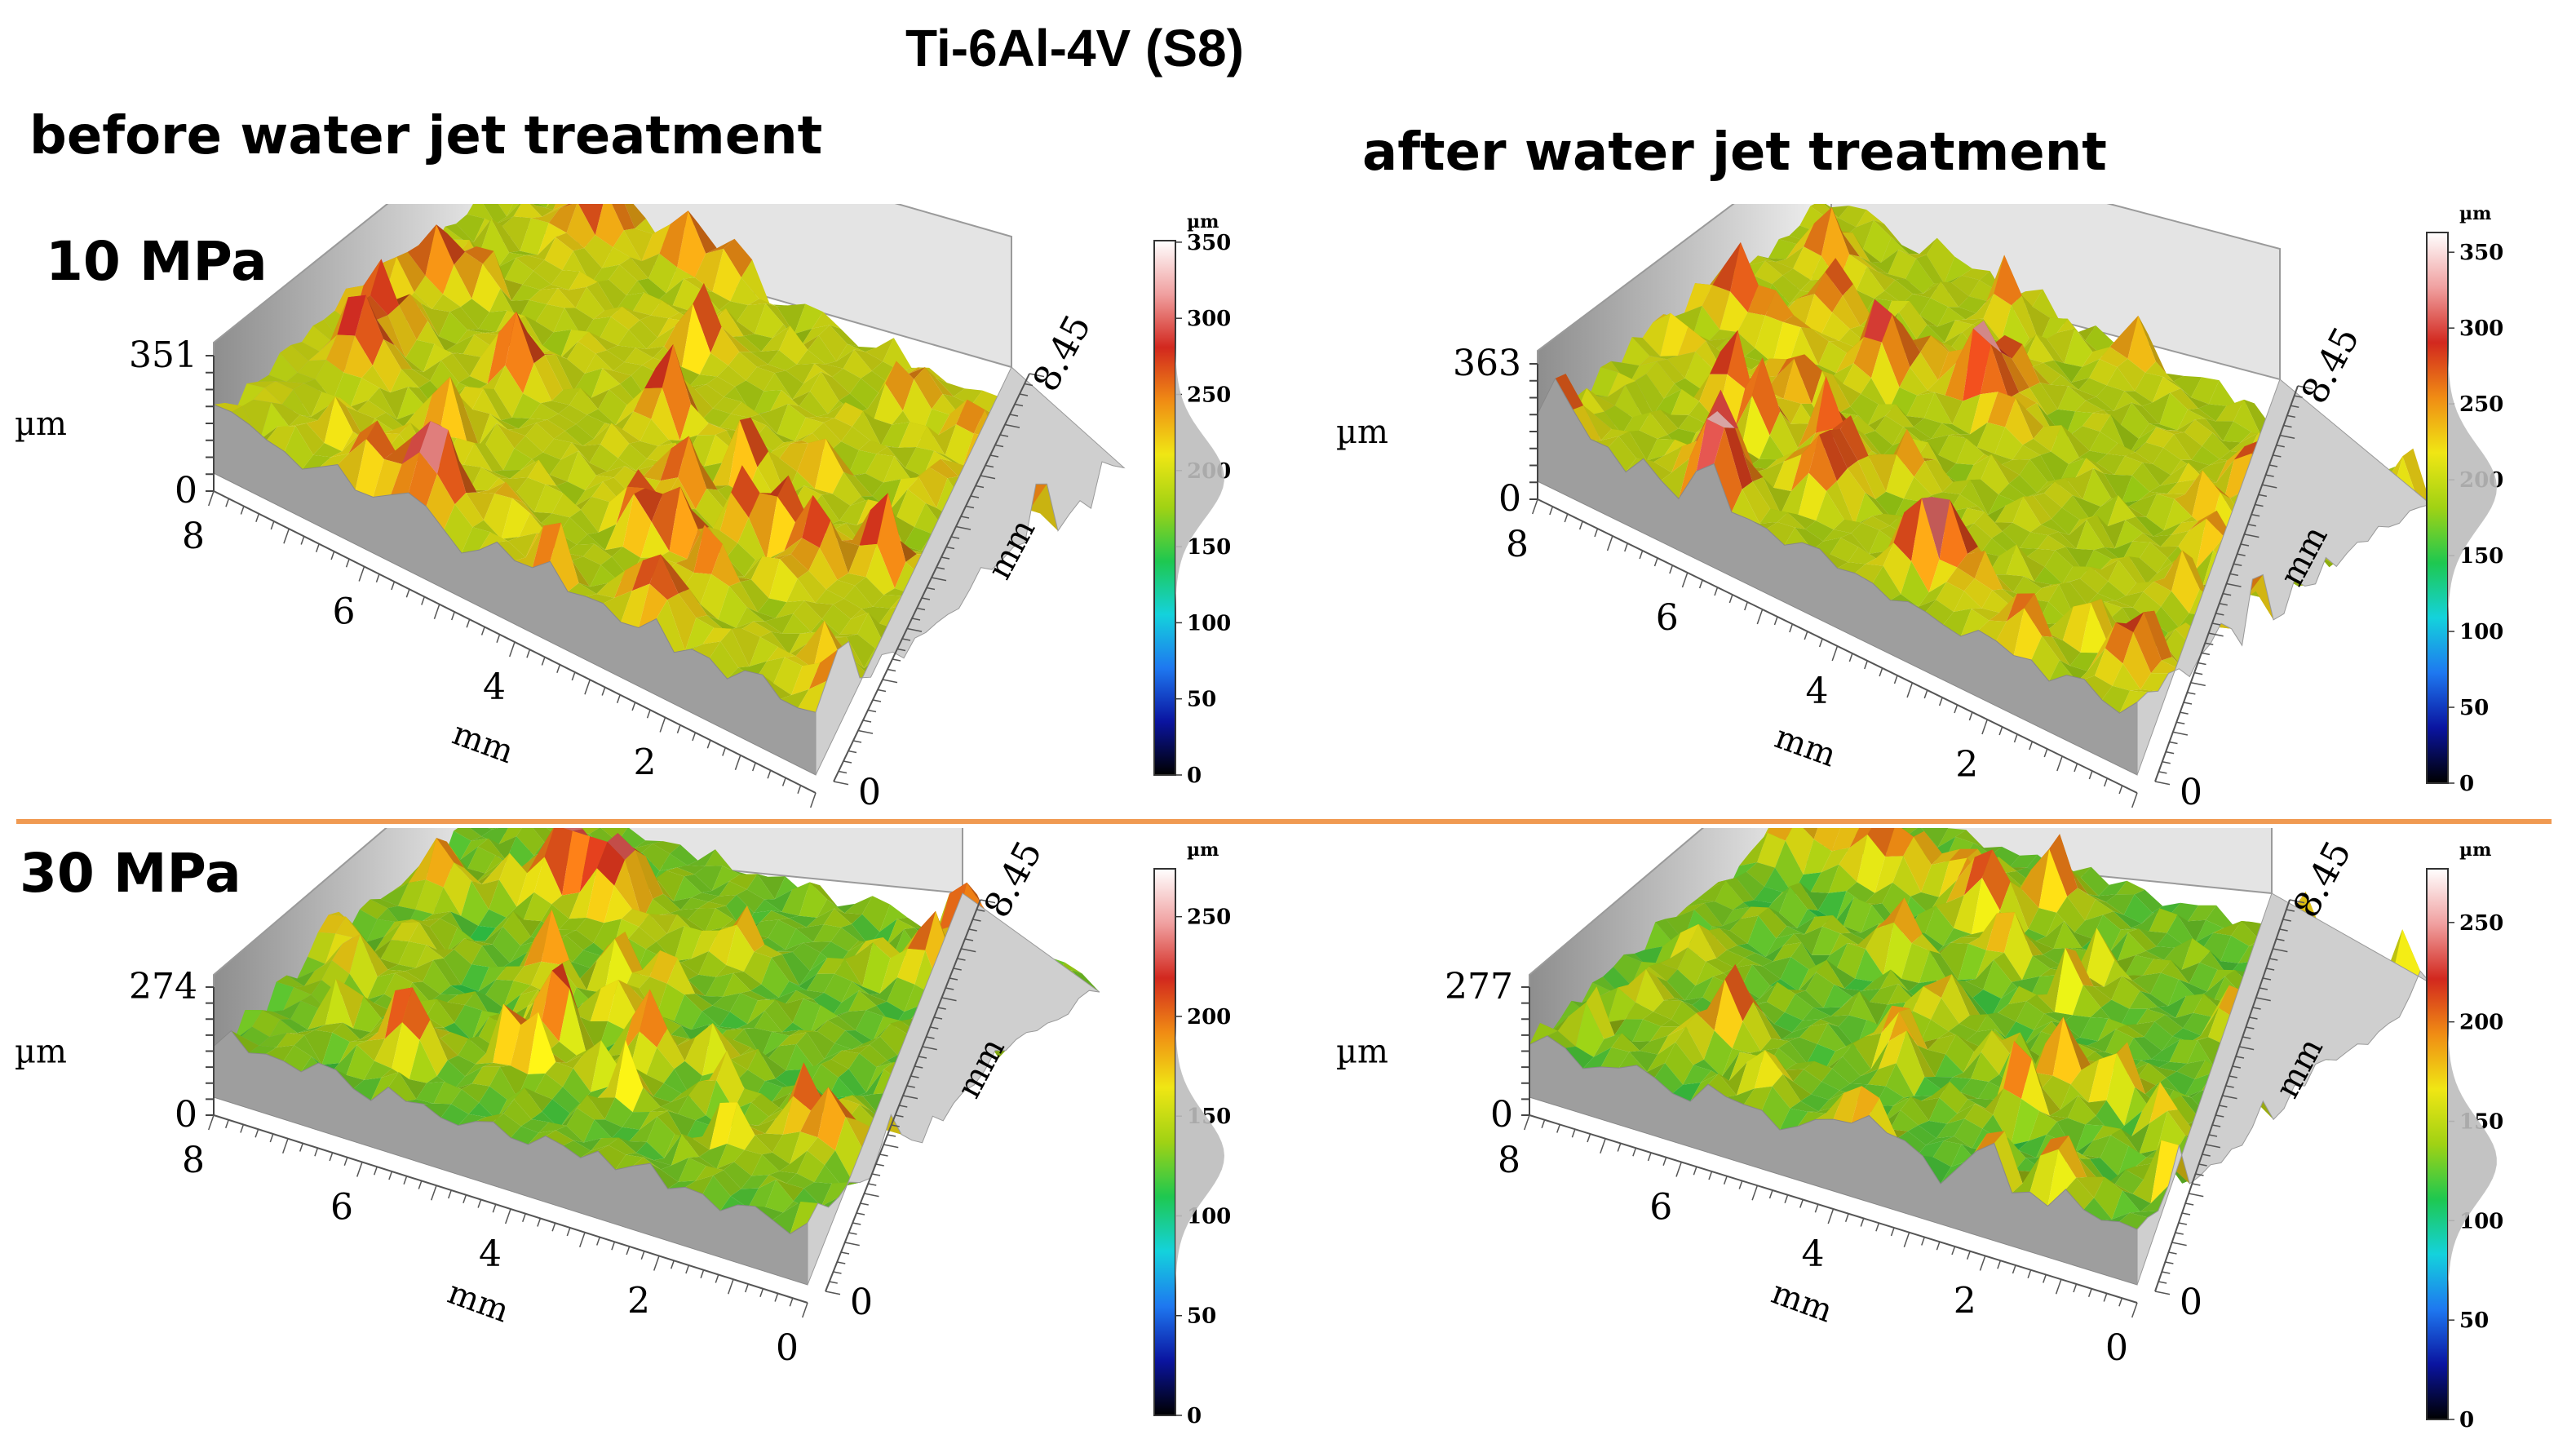  Describe the element at coordinates (1284, 821) in the screenshot. I see `row-divider` at that location.